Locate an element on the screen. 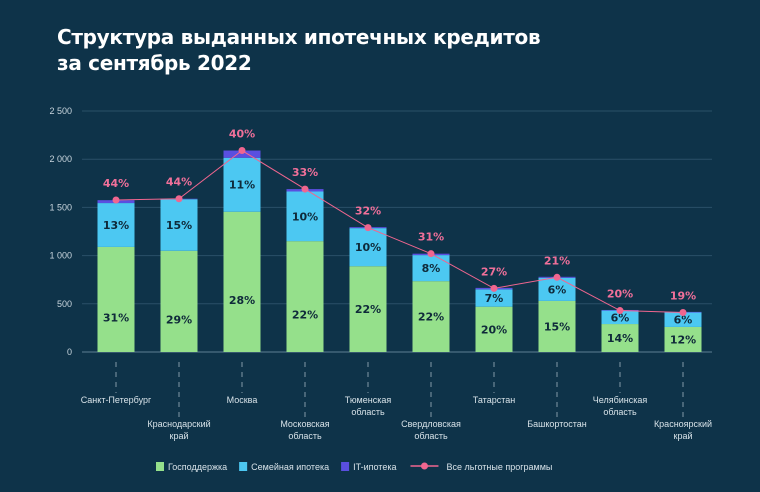 The width and height of the screenshot is (760, 492). segment-label: 31% is located at coordinates (116, 317).